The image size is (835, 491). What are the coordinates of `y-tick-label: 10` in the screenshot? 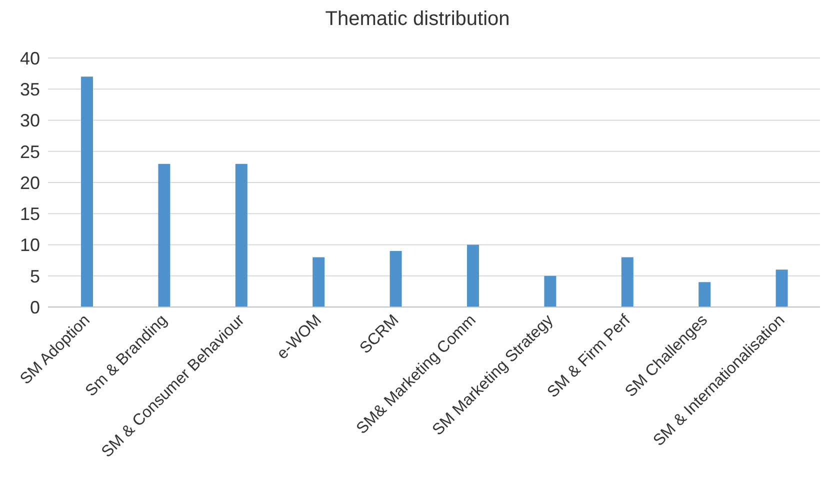 It's located at (30, 245).